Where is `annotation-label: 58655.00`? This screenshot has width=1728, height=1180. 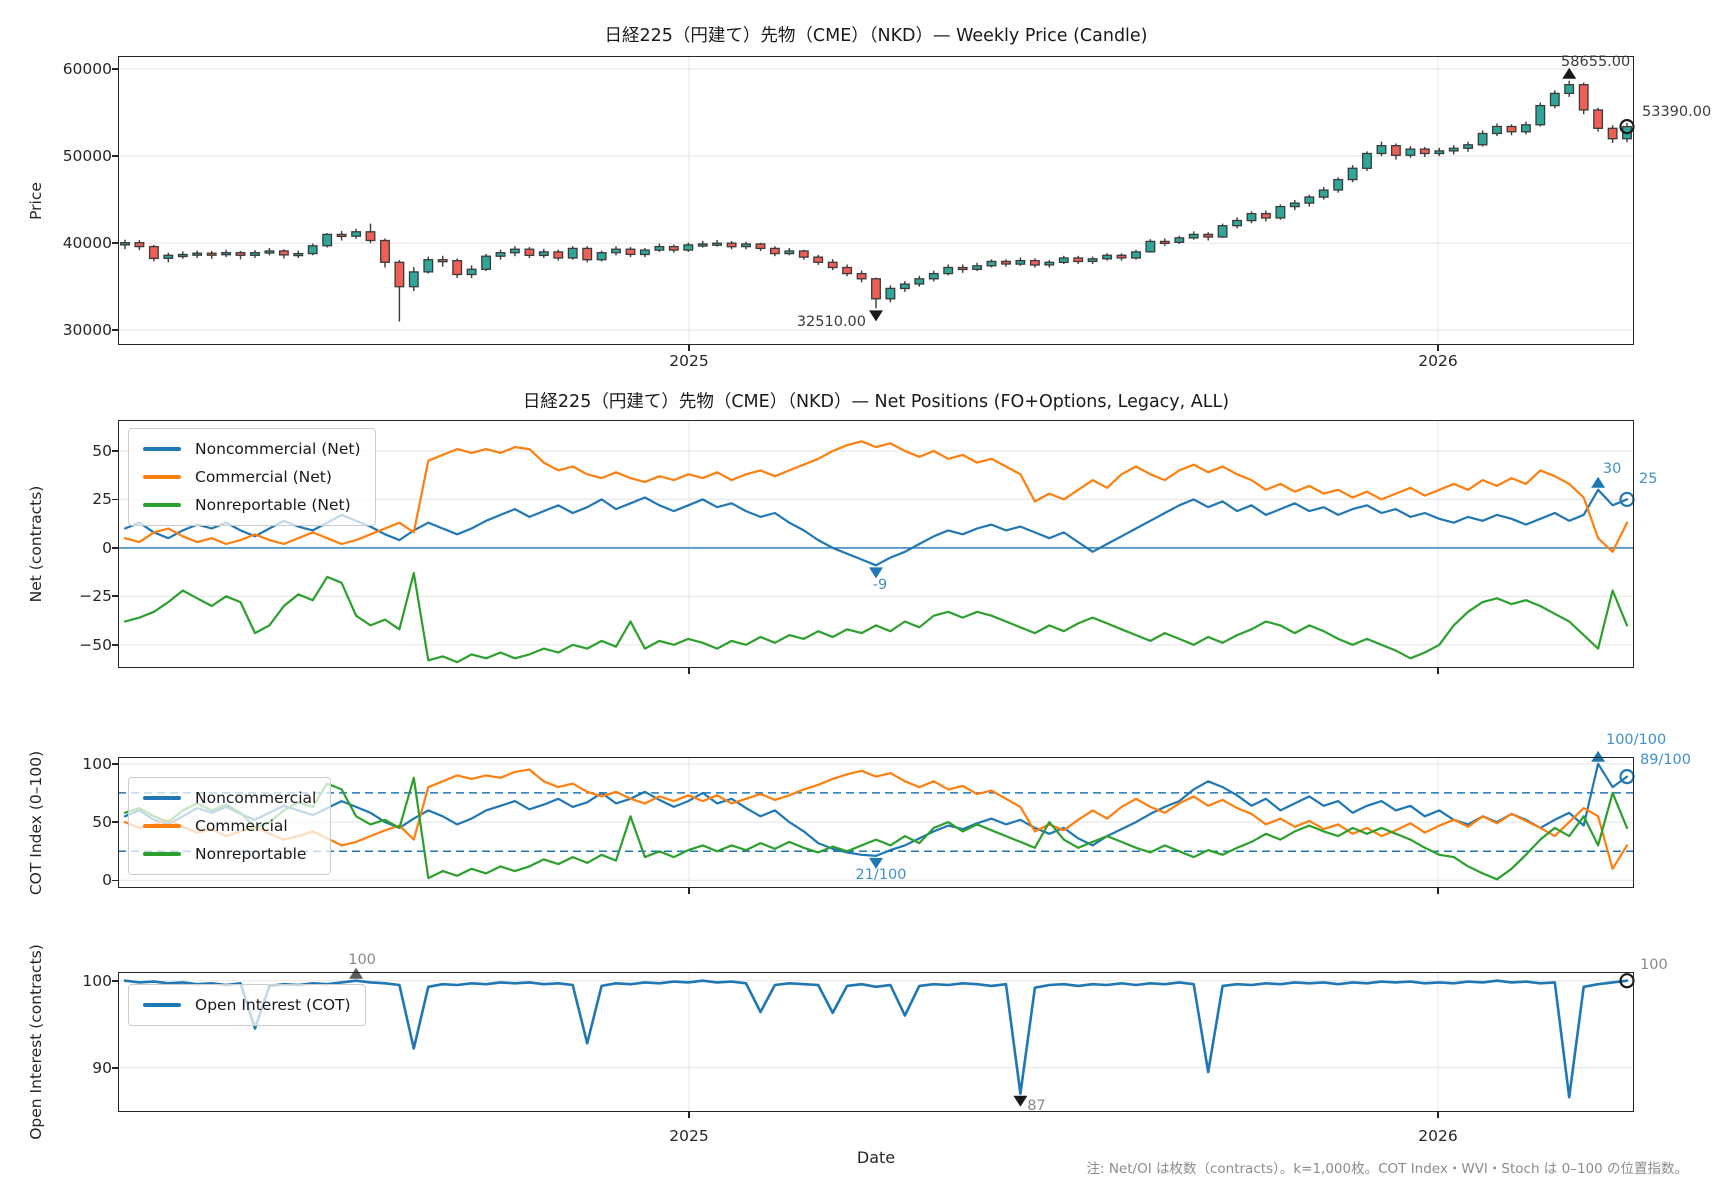 annotation-label: 58655.00 is located at coordinates (1596, 61).